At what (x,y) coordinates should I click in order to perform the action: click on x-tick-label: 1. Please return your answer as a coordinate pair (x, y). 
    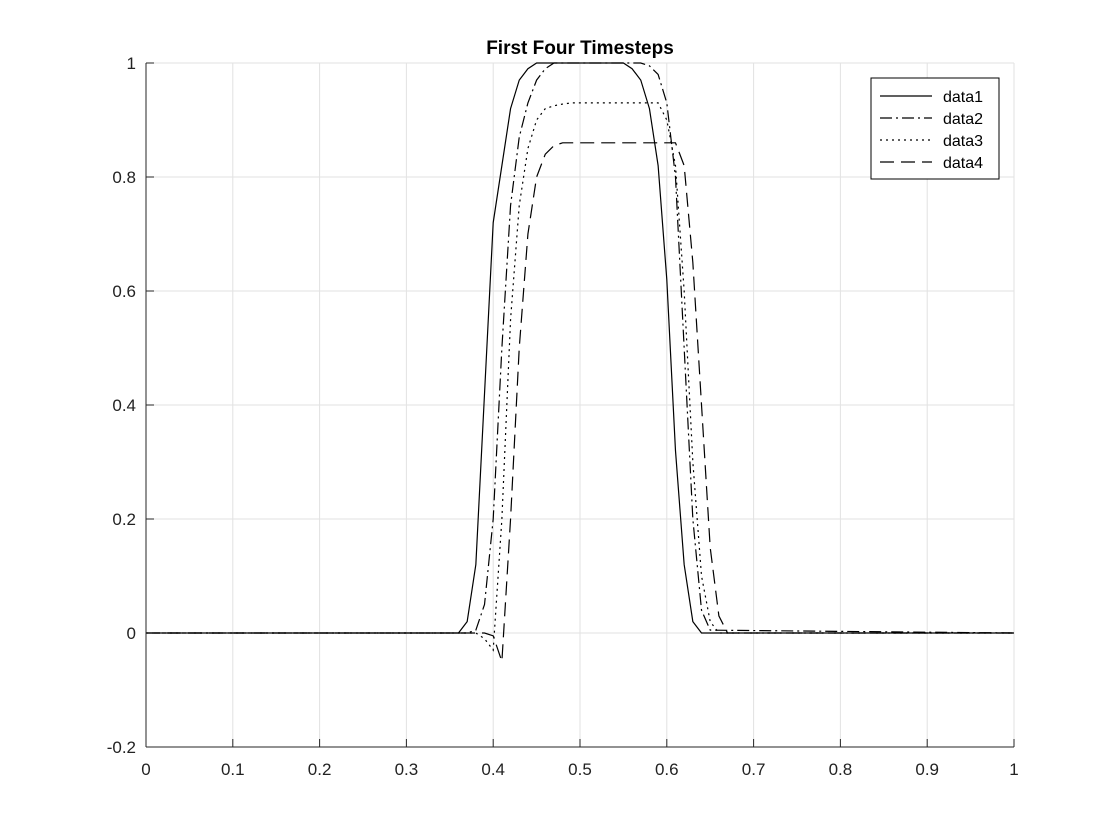
    Looking at the image, I should click on (1013, 769).